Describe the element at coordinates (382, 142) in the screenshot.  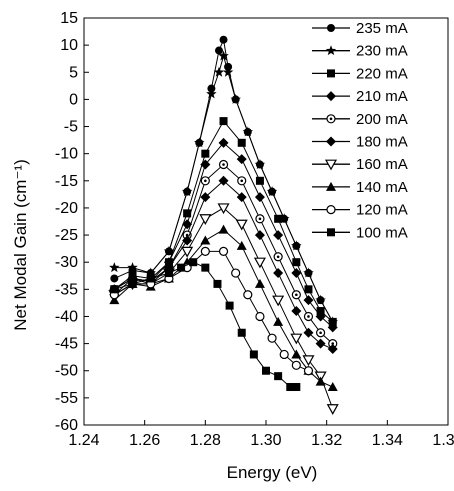
I see `legend-label: 180 mA` at that location.